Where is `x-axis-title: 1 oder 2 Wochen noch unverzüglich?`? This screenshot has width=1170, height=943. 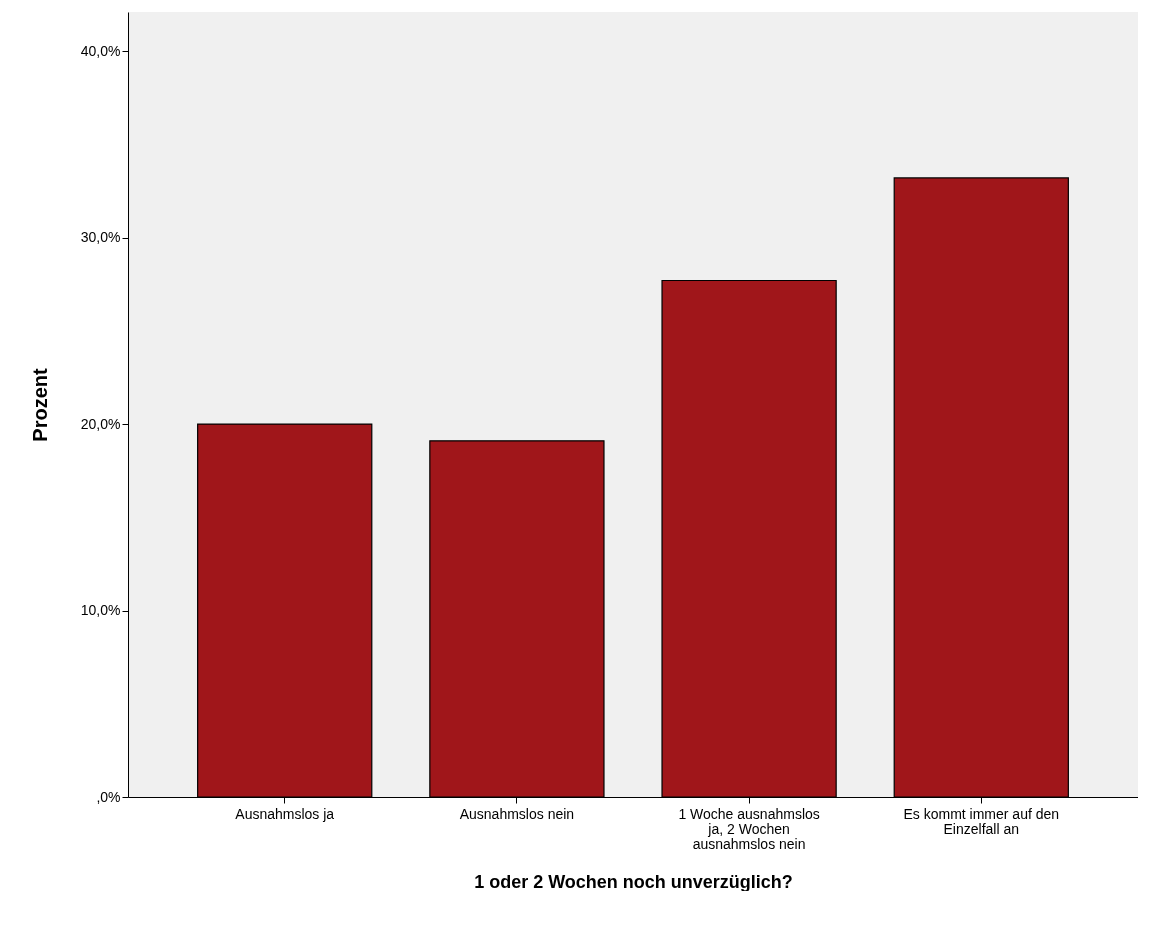 x-axis-title: 1 oder 2 Wochen noch unverzüglich? is located at coordinates (633, 881).